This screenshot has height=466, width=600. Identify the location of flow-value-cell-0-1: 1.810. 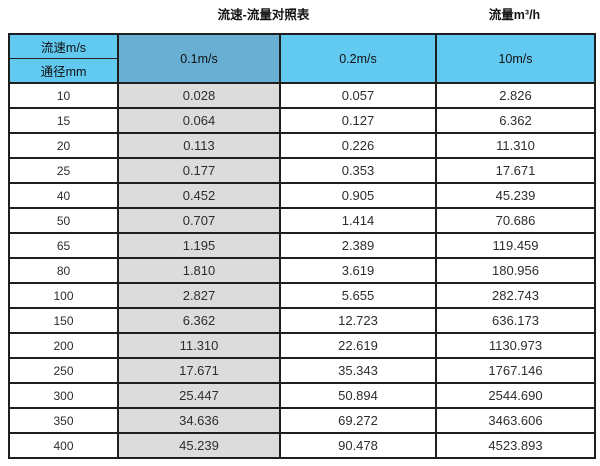
(199, 270).